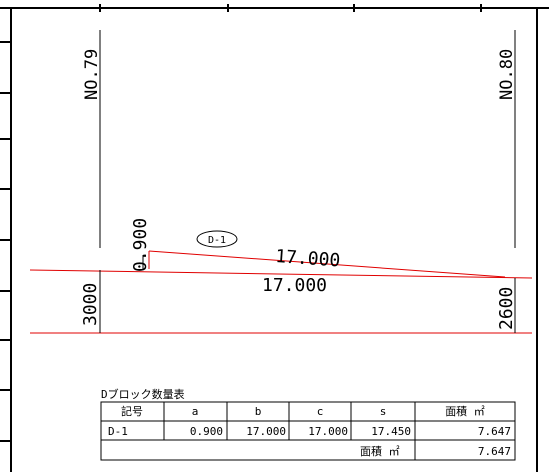 Image resolution: width=549 pixels, height=472 pixels. I want to click on svg-text: D-1, so click(217, 240).